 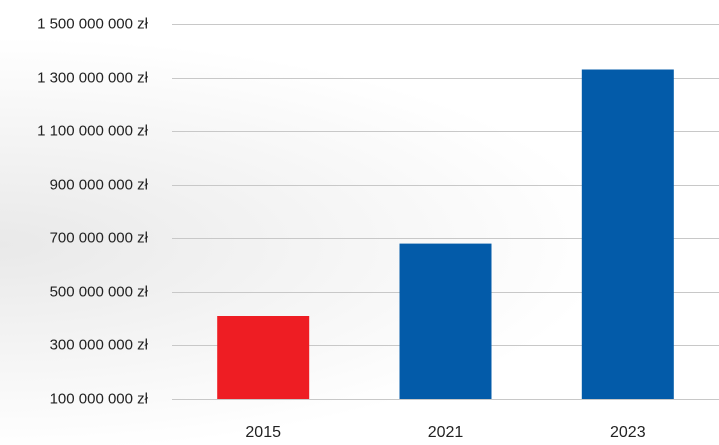 I want to click on bar-2021, so click(x=445, y=321).